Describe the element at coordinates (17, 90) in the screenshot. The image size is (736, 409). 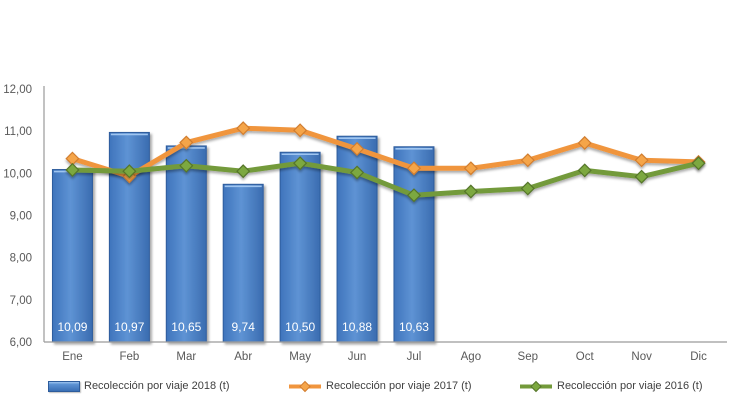
I see `y-axis-tick-label: 12,00` at that location.